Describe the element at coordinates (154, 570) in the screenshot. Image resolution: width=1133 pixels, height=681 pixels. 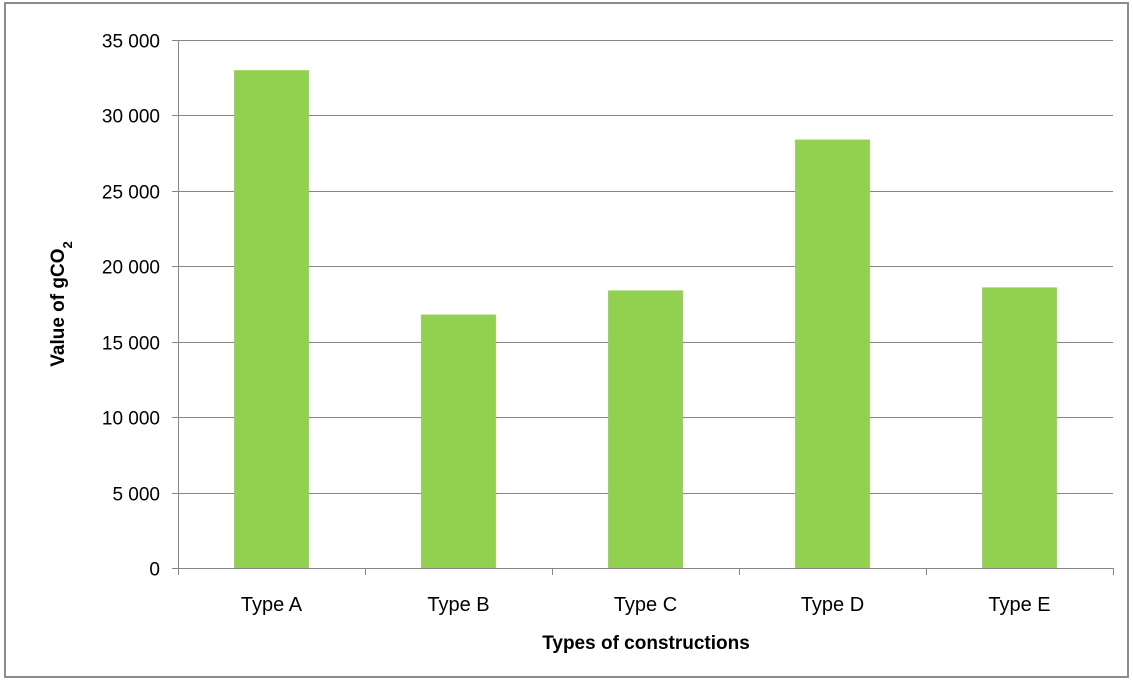
I see `y-tick-label: 0` at that location.